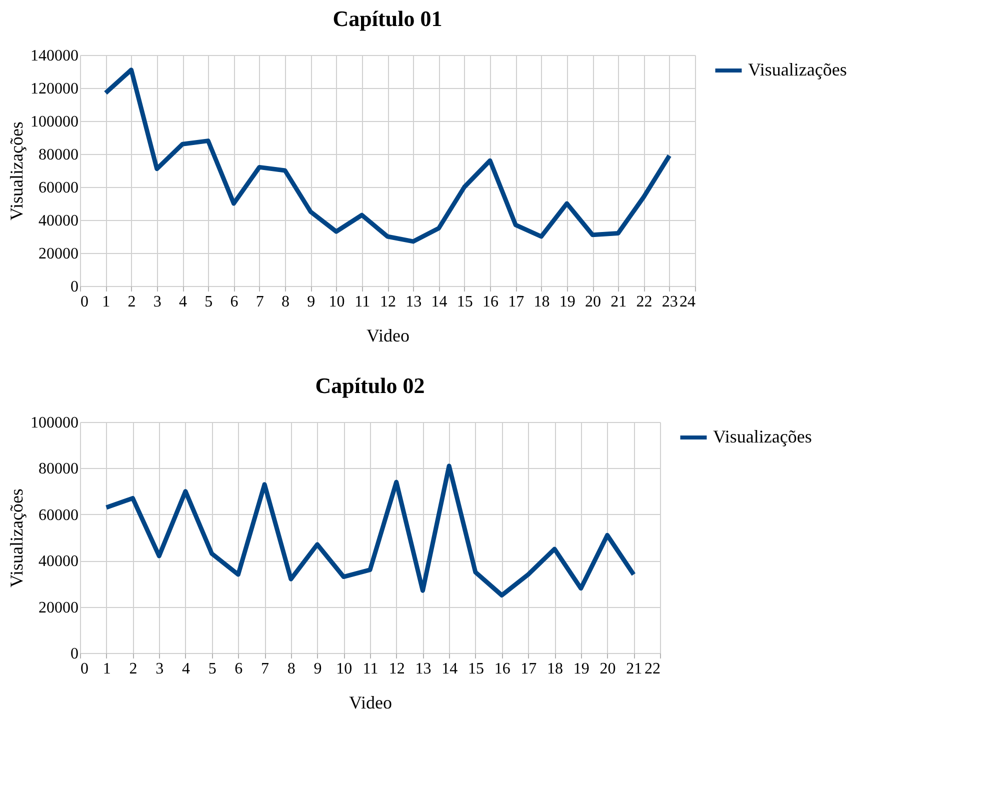 The height and width of the screenshot is (794, 989). I want to click on x-tick-label: 23, so click(670, 302).